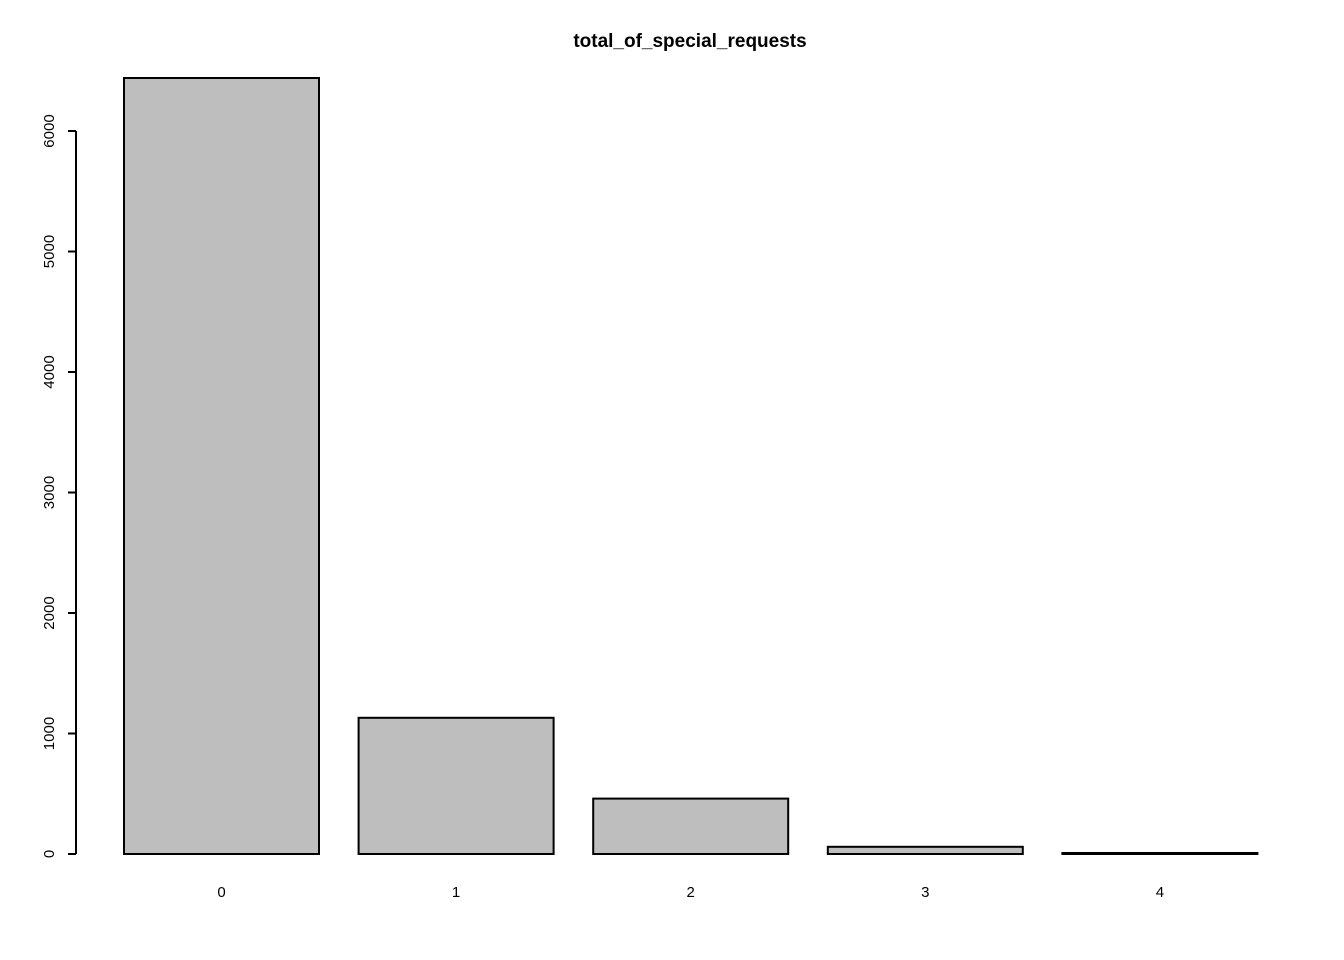  Describe the element at coordinates (59, 486) in the screenshot. I see `y-axis: 0 1000 2000 3000 4000 5000 6000` at that location.